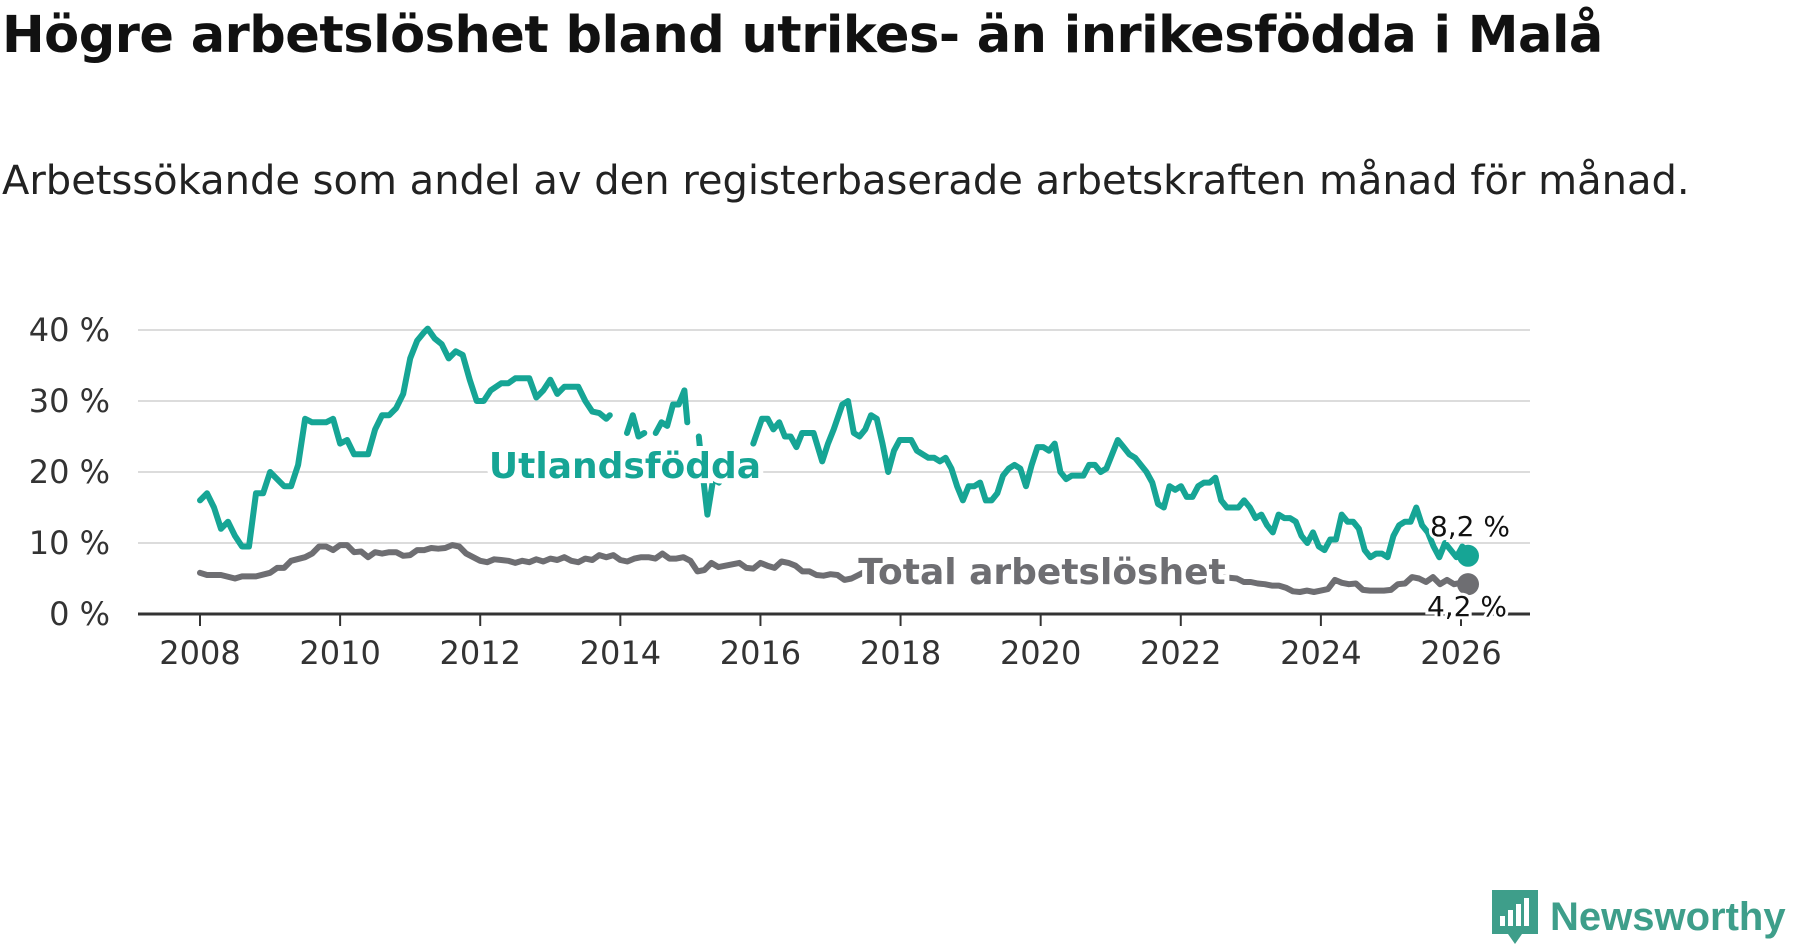 The height and width of the screenshot is (948, 1800). I want to click on y-axis: 0 % 10 % 20 % 30 % 40 %, so click(69, 472).